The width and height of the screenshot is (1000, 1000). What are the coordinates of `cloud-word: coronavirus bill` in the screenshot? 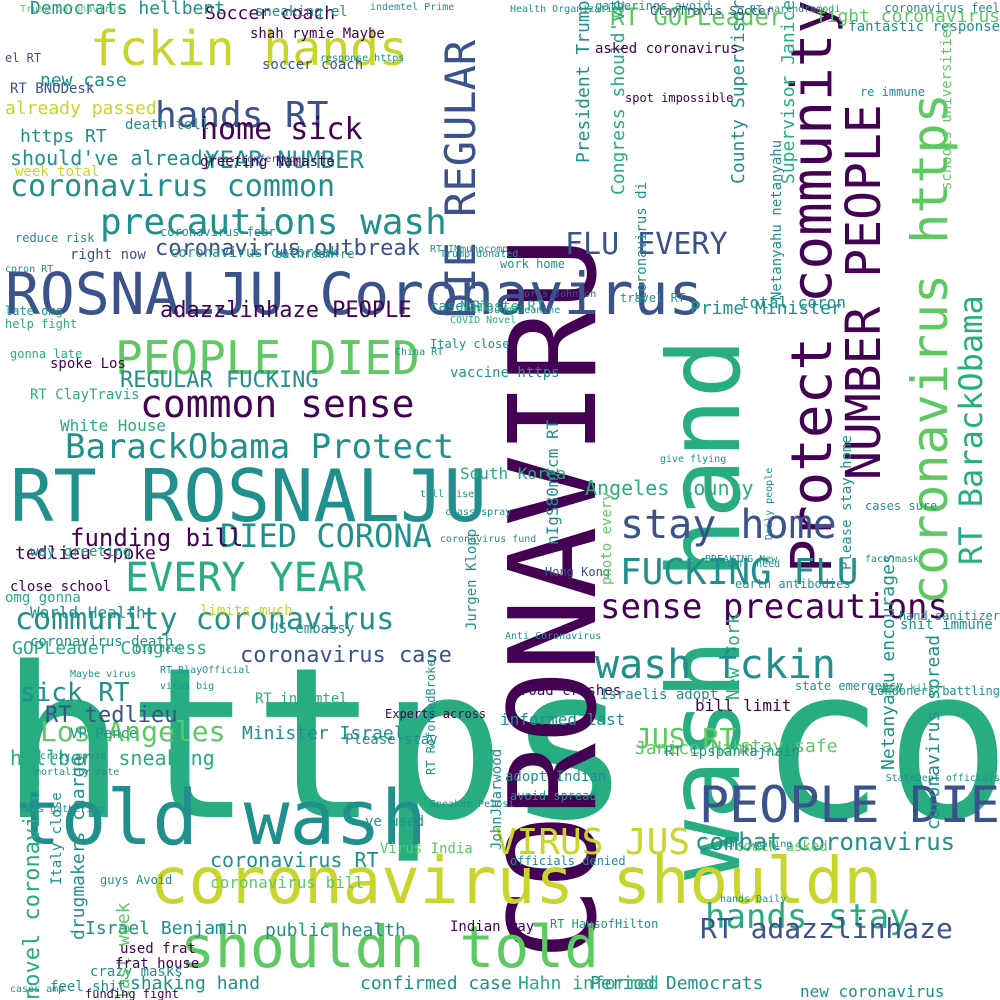 It's located at (287, 882).